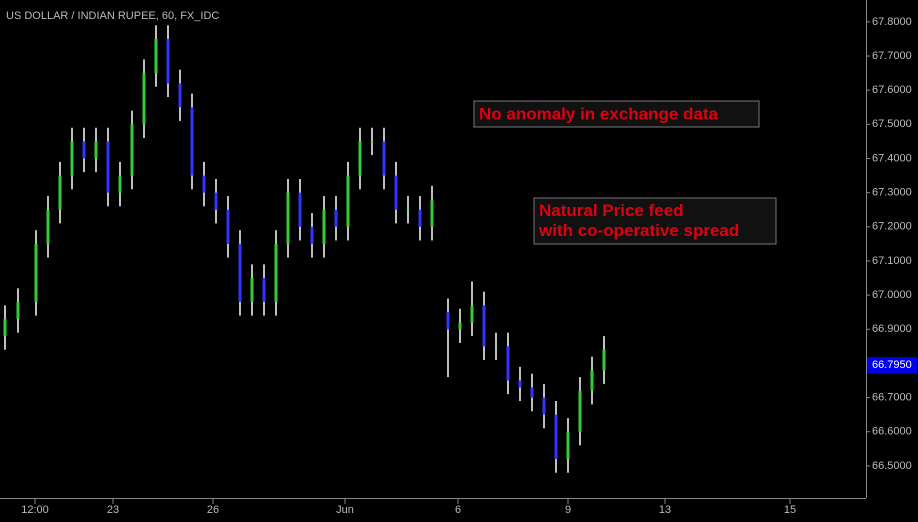 This screenshot has height=522, width=918. What do you see at coordinates (892, 124) in the screenshot?
I see `y-tick-label: 67.5000` at bounding box center [892, 124].